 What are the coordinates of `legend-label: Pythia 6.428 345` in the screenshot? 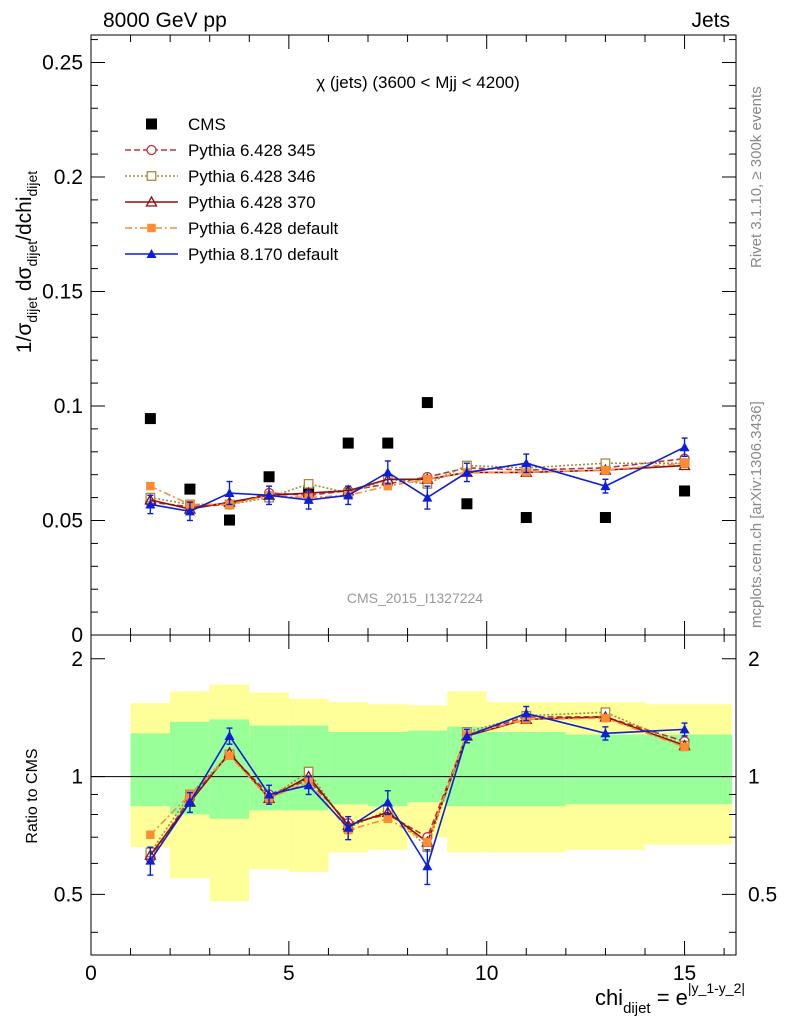 It's located at (252, 150).